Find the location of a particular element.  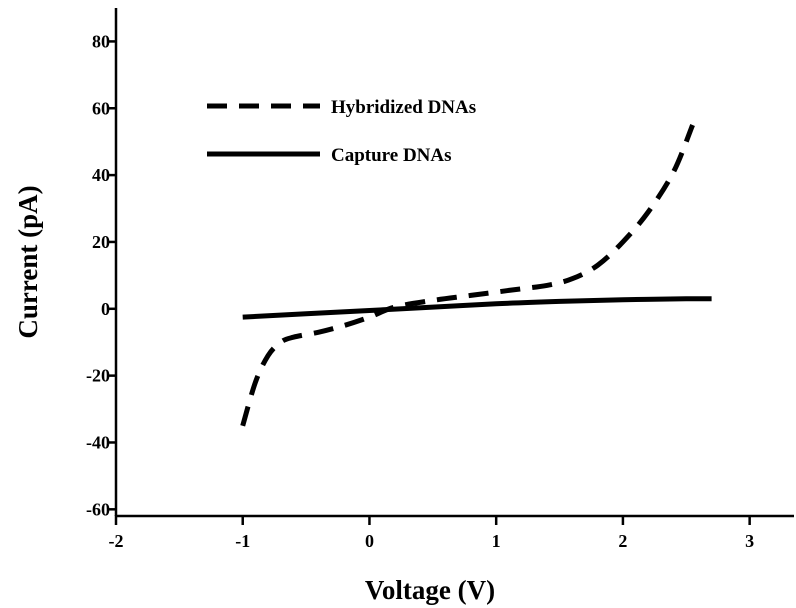

x-ticks: -2 -1 0 1 2 3 is located at coordinates (431, 533).